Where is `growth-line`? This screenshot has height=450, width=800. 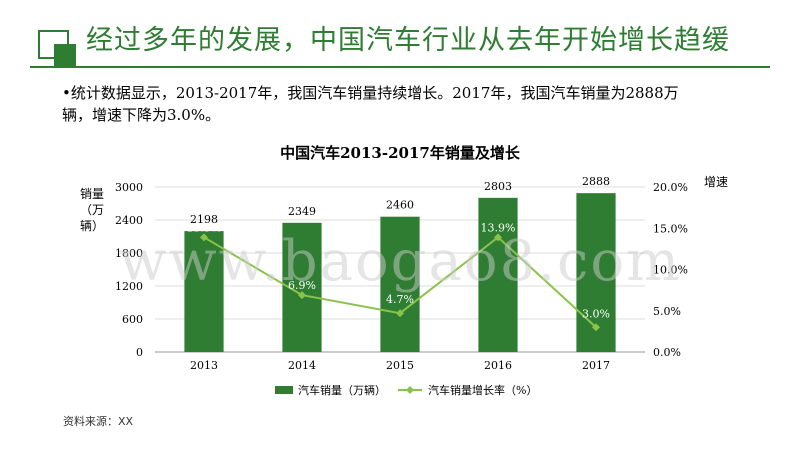
growth-line is located at coordinates (400, 282).